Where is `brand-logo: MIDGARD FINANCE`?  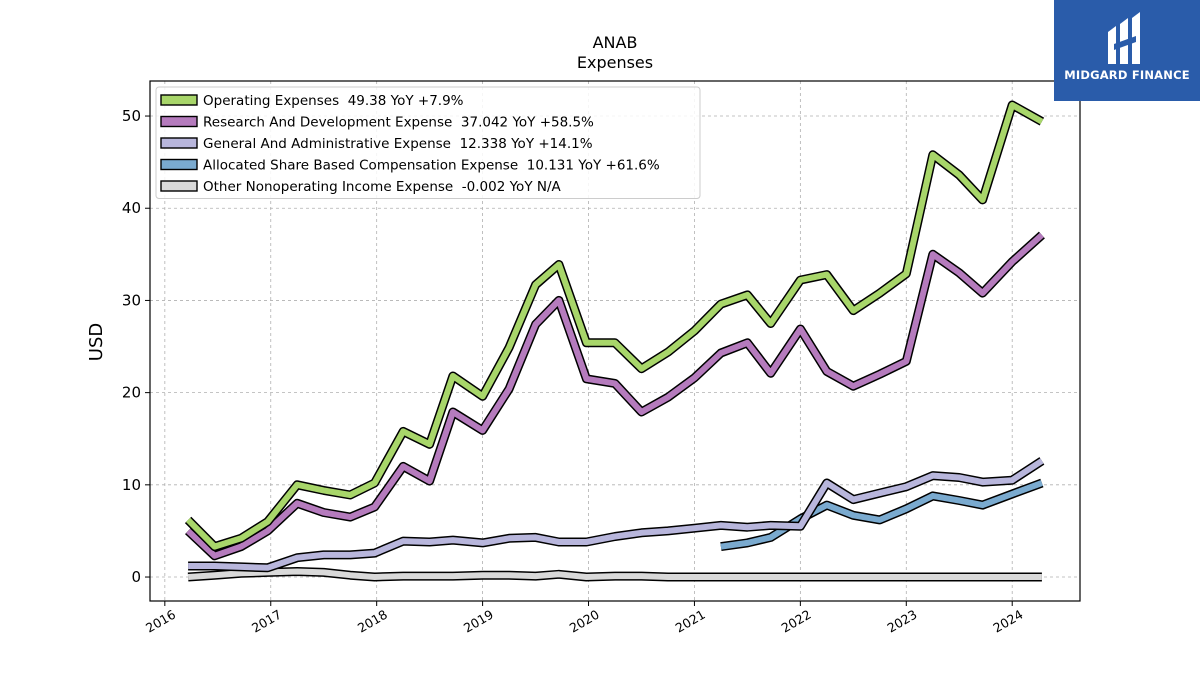 brand-logo: MIDGARD FINANCE is located at coordinates (1127, 50).